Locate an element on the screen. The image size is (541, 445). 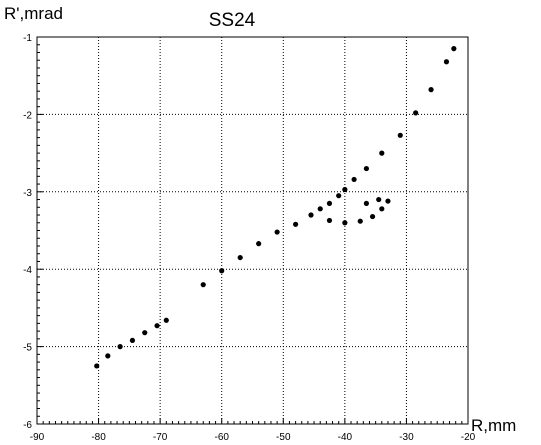
y-tick-label: -6 is located at coordinates (27, 425).